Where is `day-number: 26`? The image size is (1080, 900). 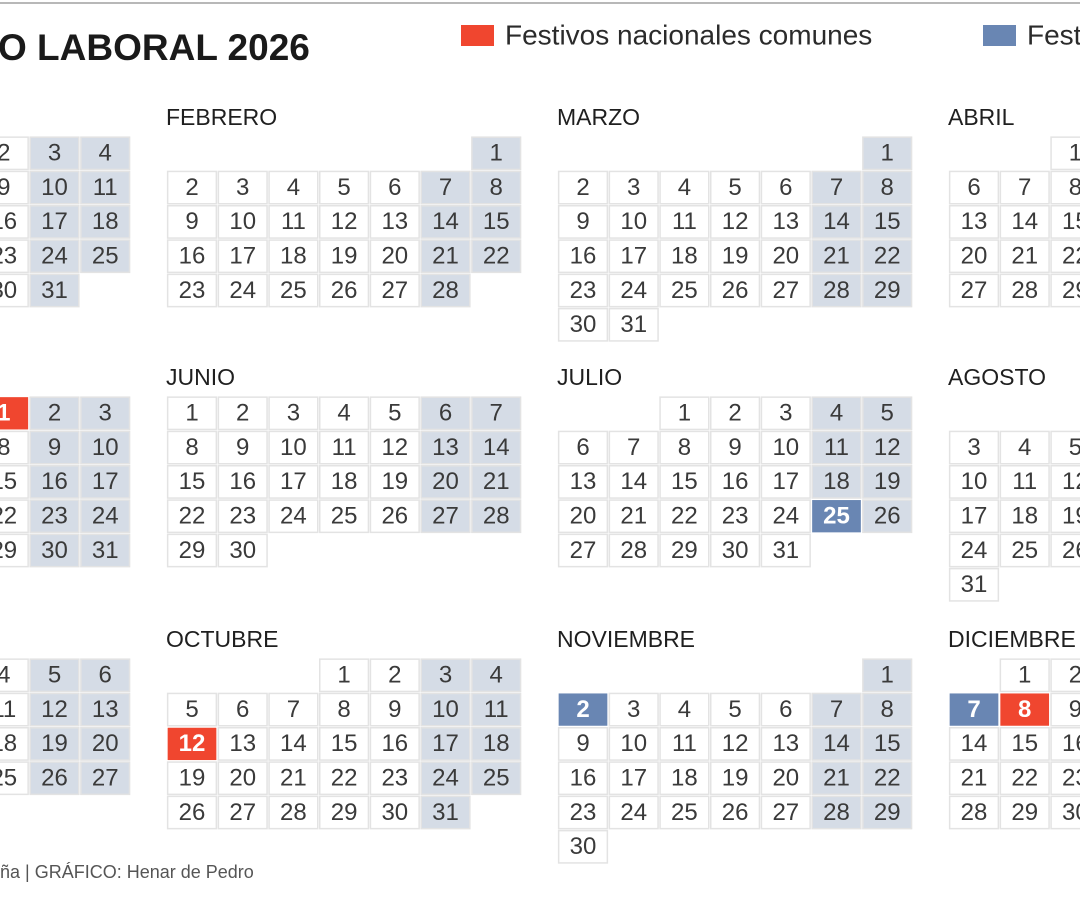 day-number: 26 is located at coordinates (394, 516).